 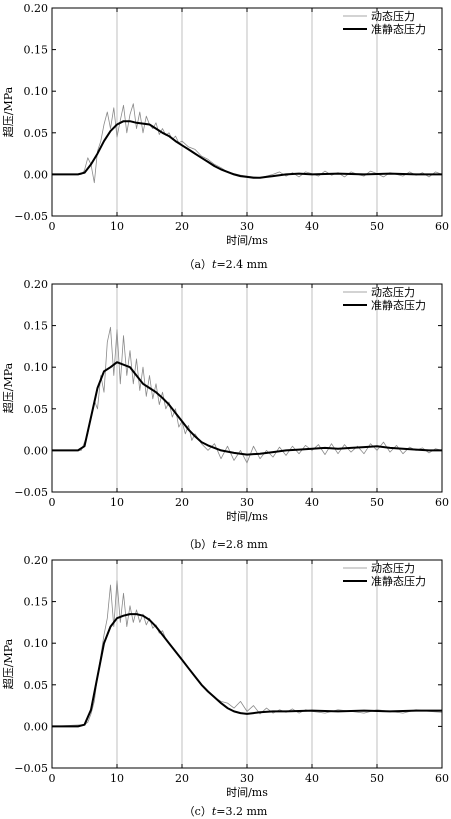 What do you see at coordinates (198, 264) in the screenshot?
I see `caption-a-prefix: （a）` at bounding box center [198, 264].